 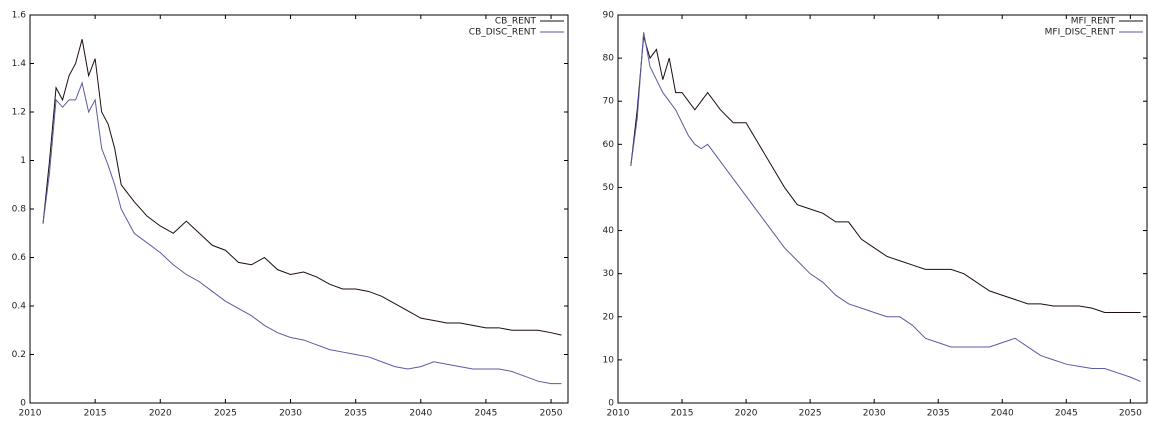 What do you see at coordinates (19, 64) in the screenshot?
I see `y-tick-label: 1.4` at bounding box center [19, 64].